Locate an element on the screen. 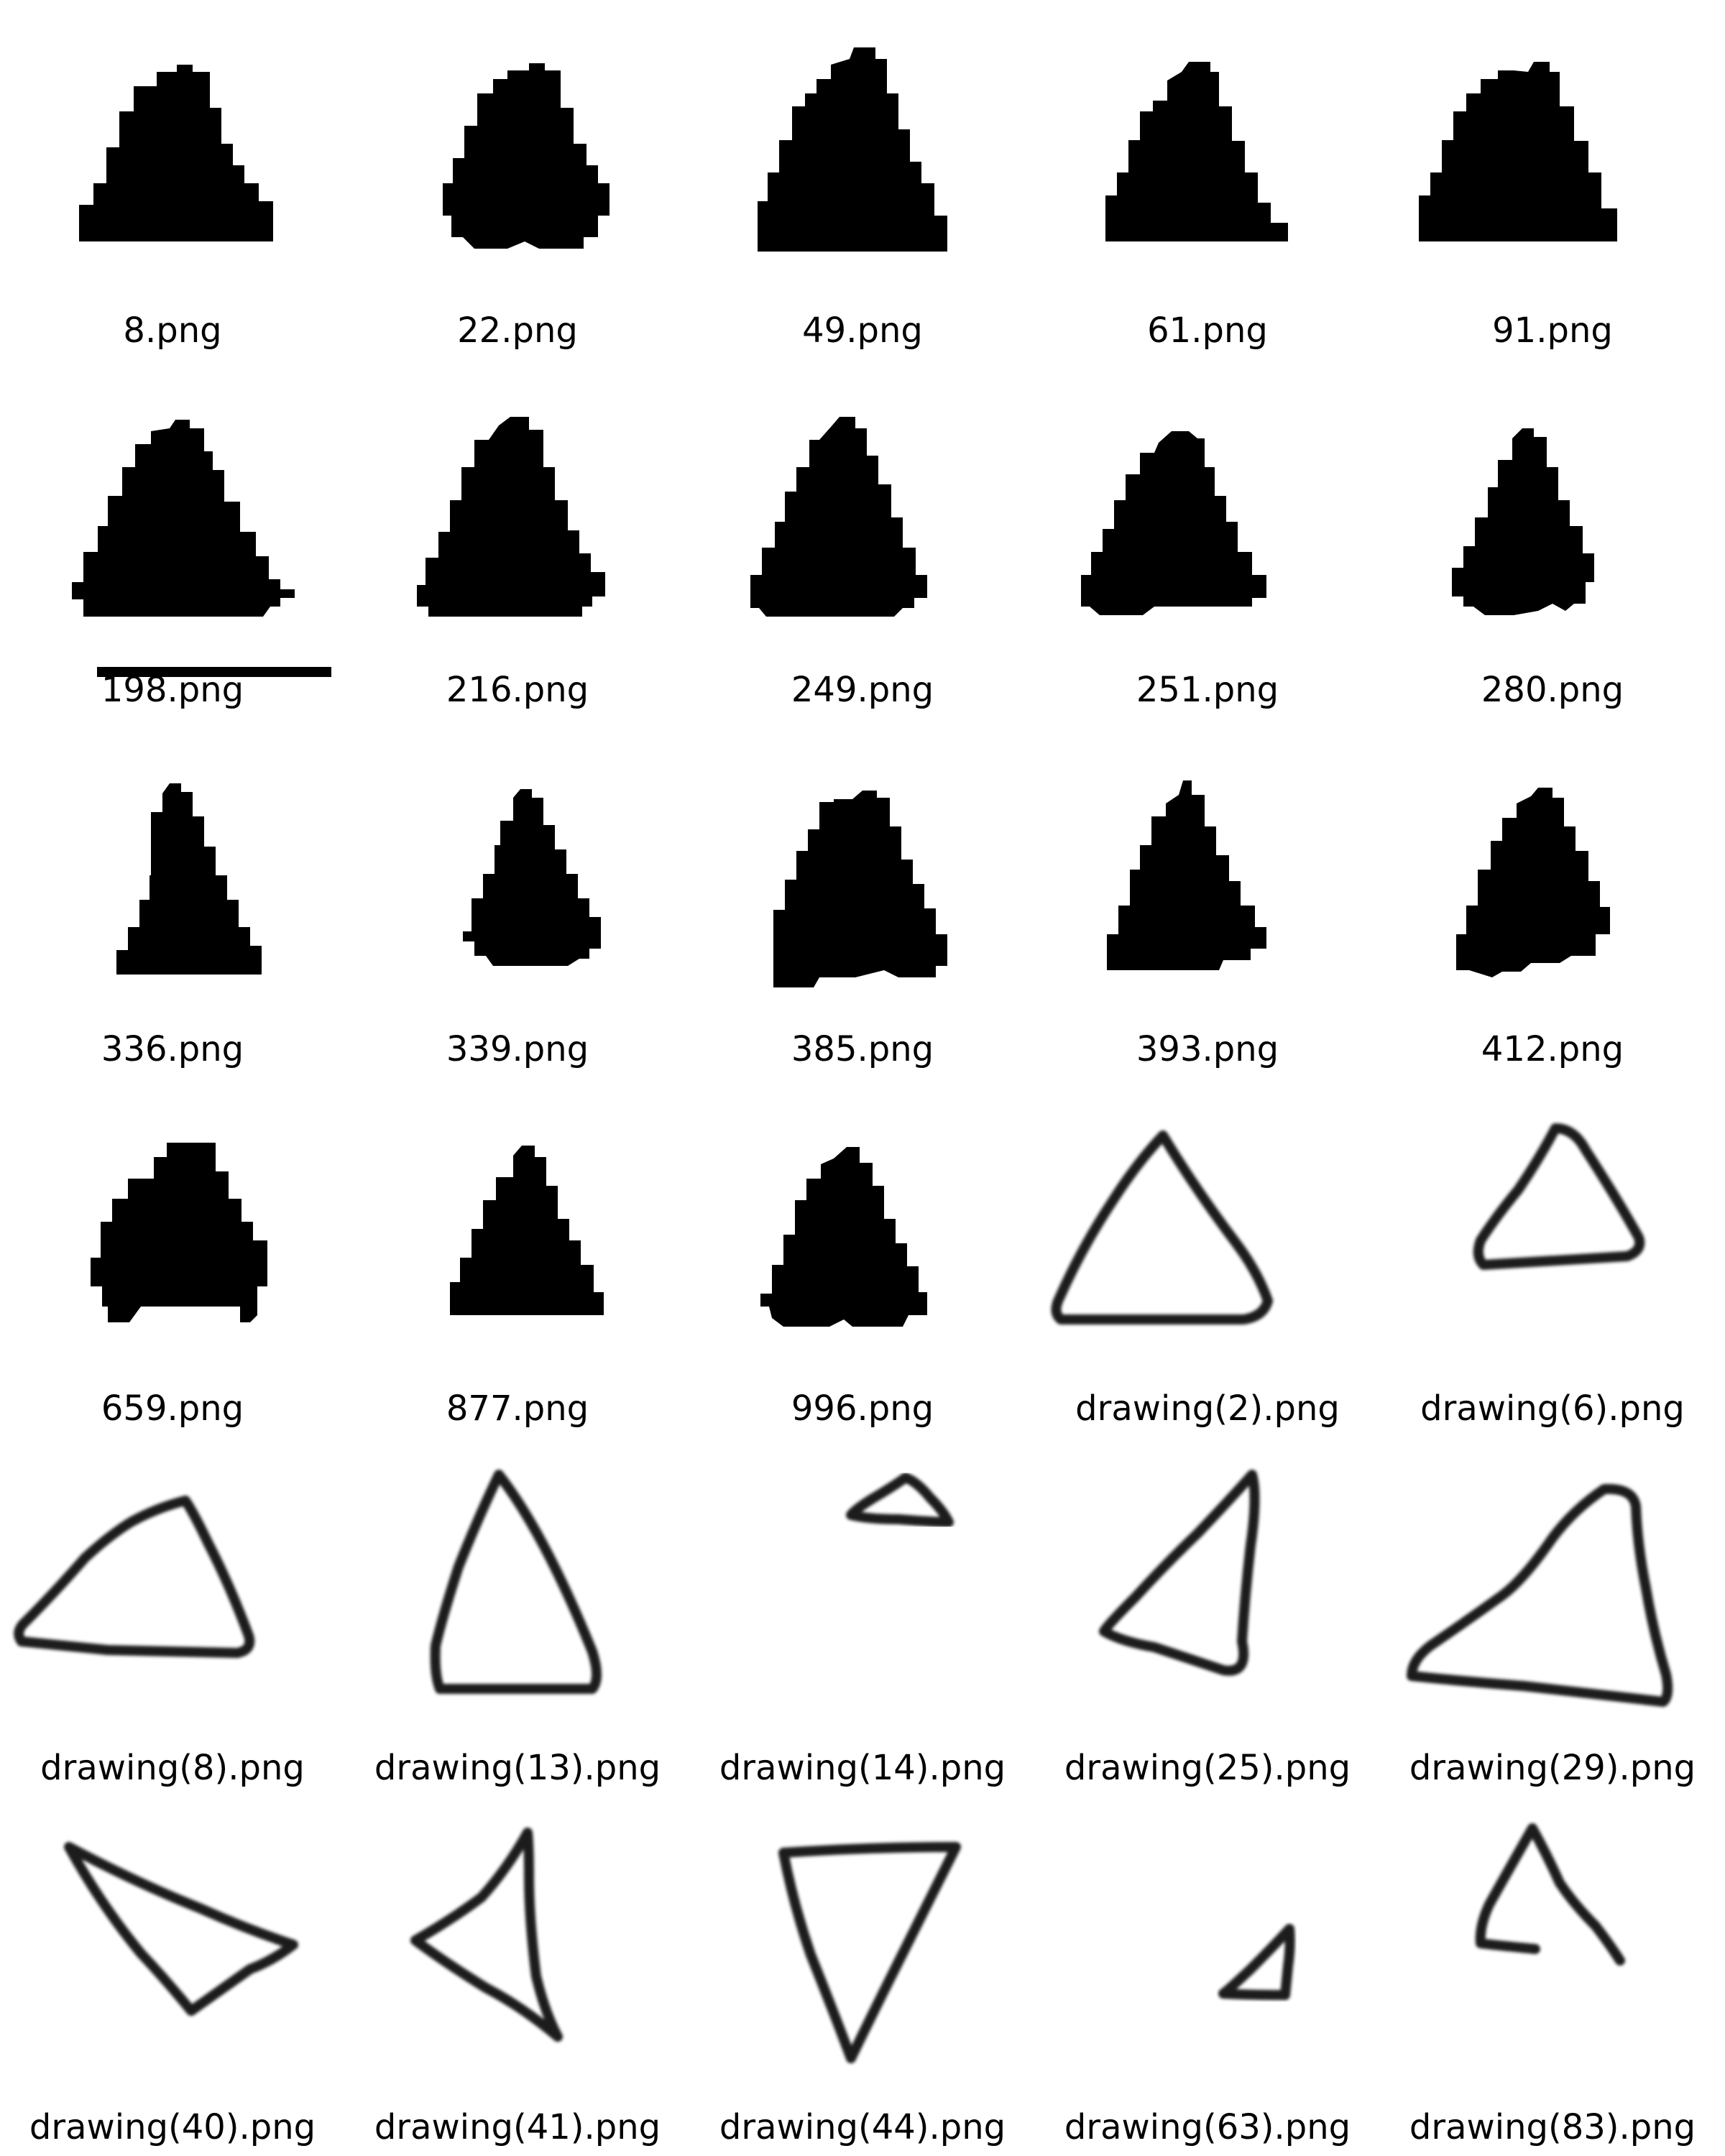 The height and width of the screenshot is (2156, 1725). thumbnail-item: 336.png is located at coordinates (172, 898).